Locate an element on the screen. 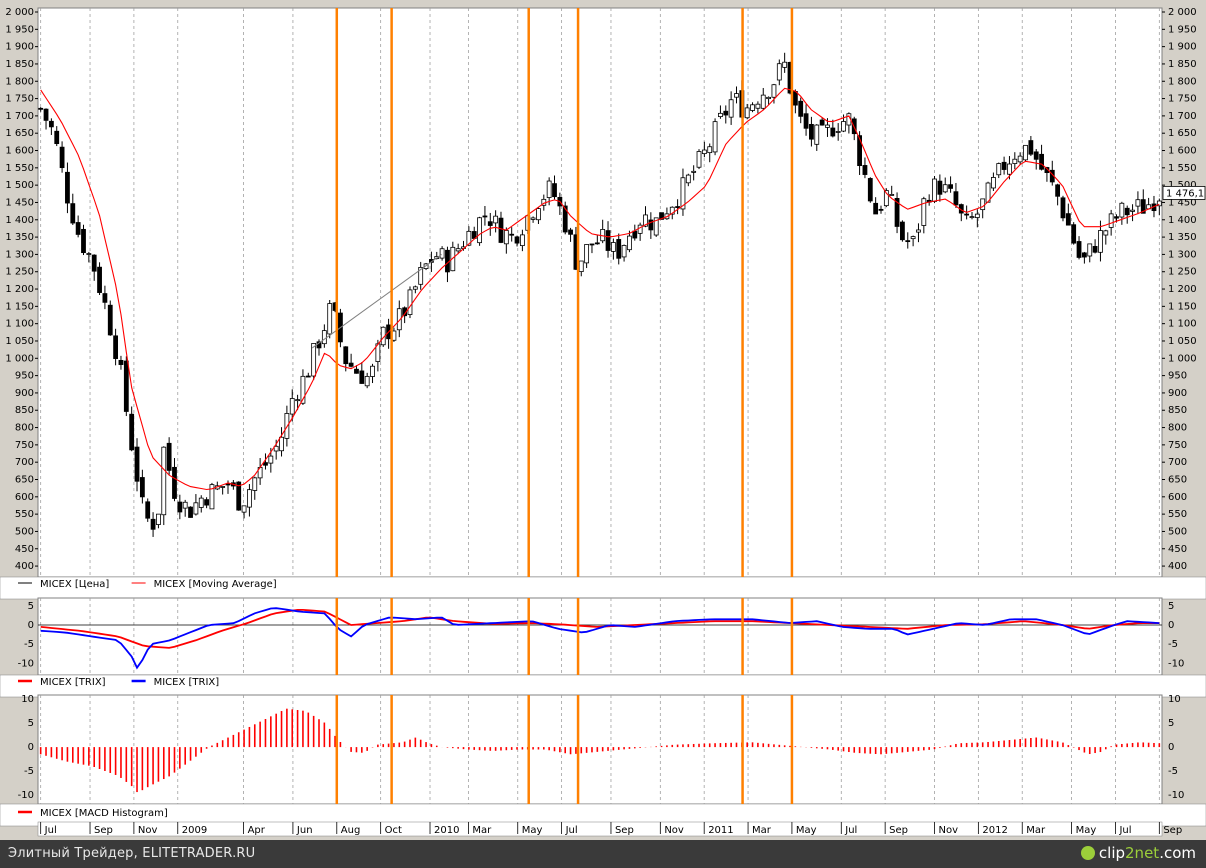 The height and width of the screenshot is (868, 1206). price-ytick-right: 800 is located at coordinates (1177, 428).